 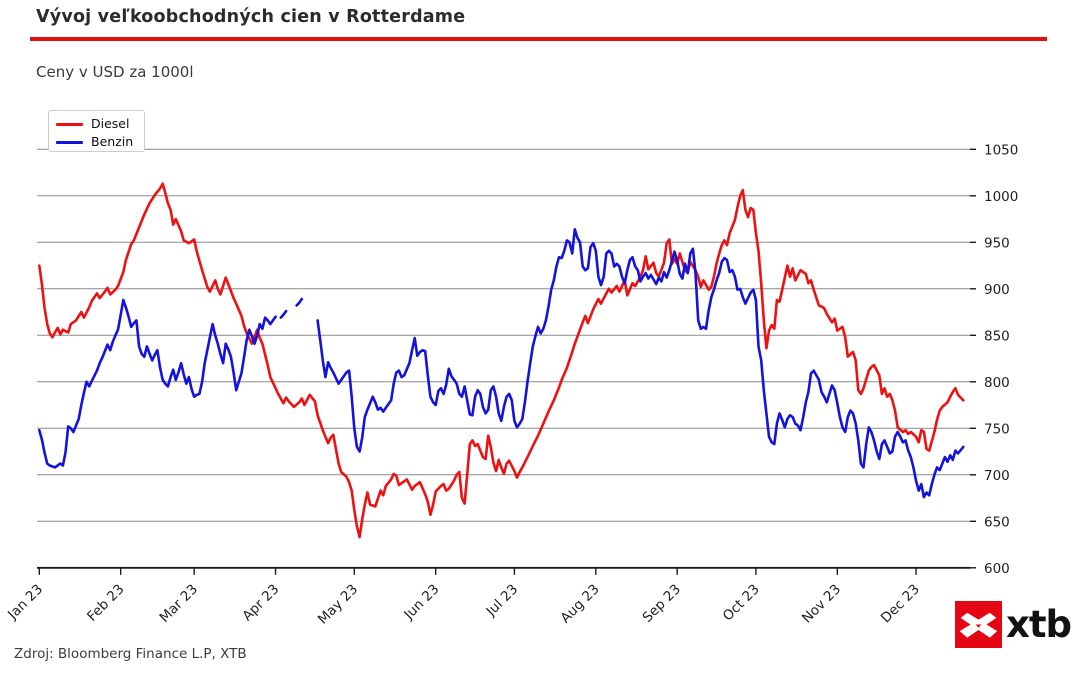 I want to click on xtb-logo-text: xtb, so click(x=1039, y=624).